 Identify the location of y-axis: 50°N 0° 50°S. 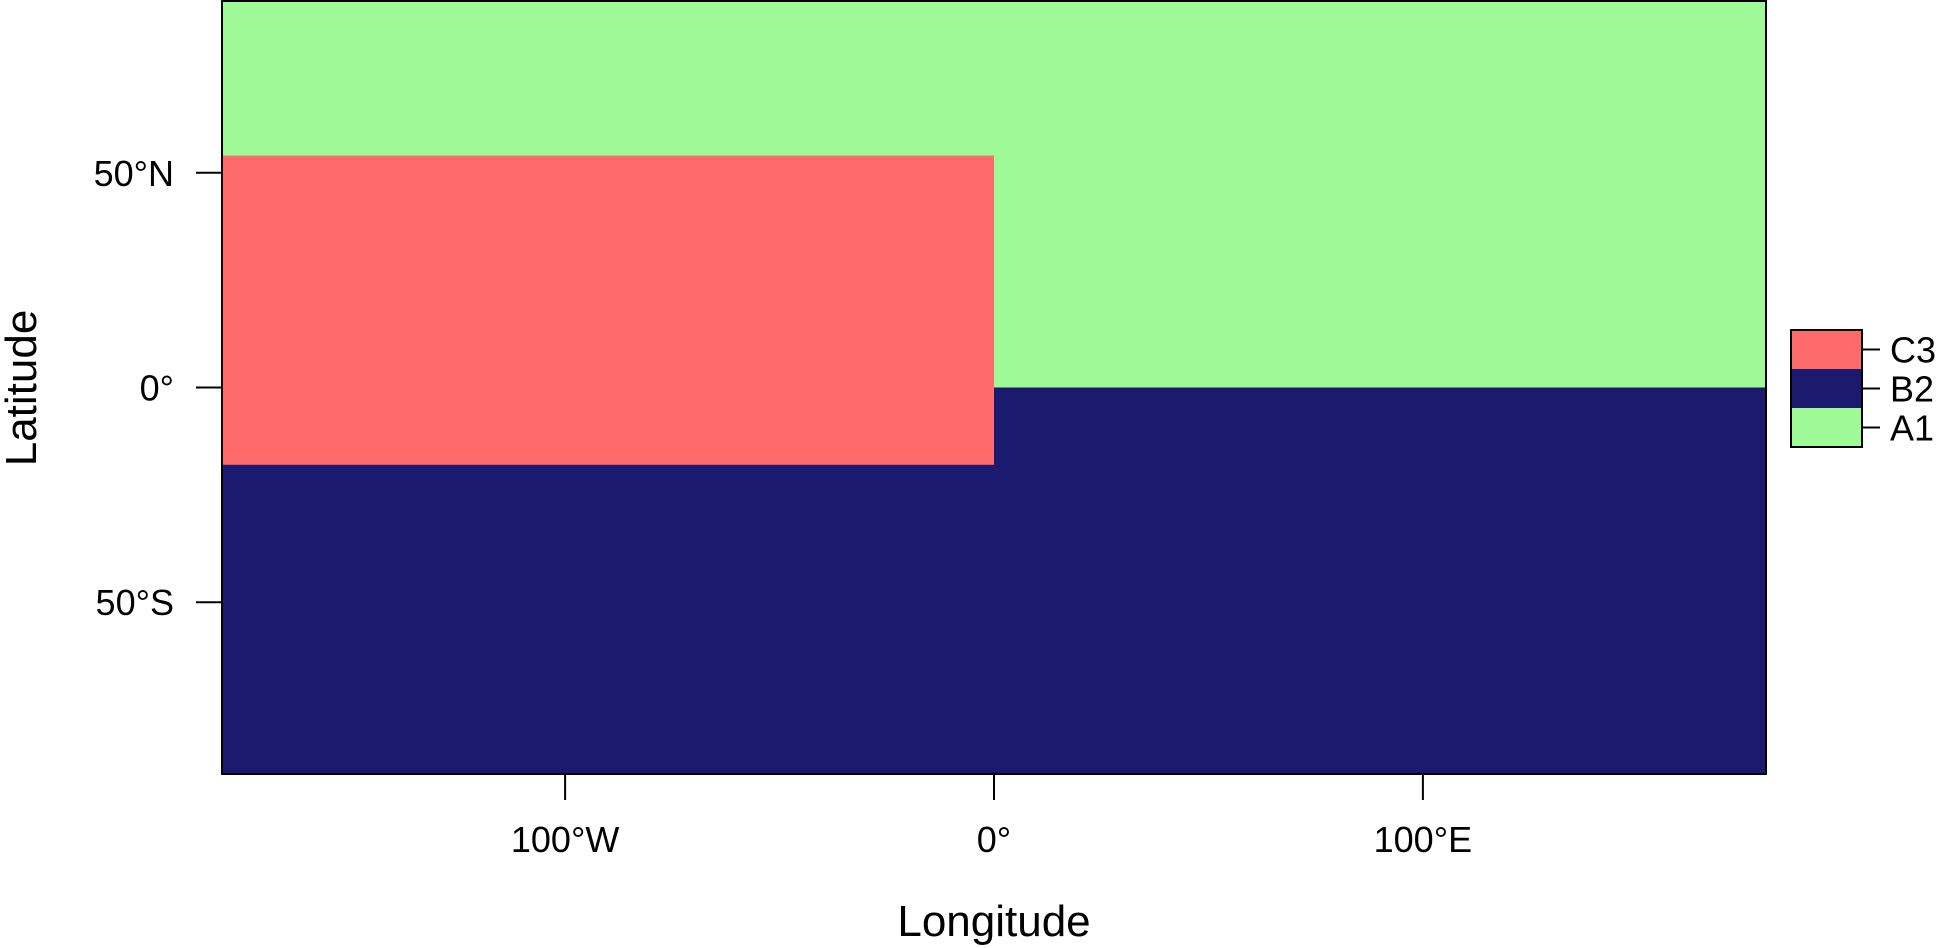
(158, 388).